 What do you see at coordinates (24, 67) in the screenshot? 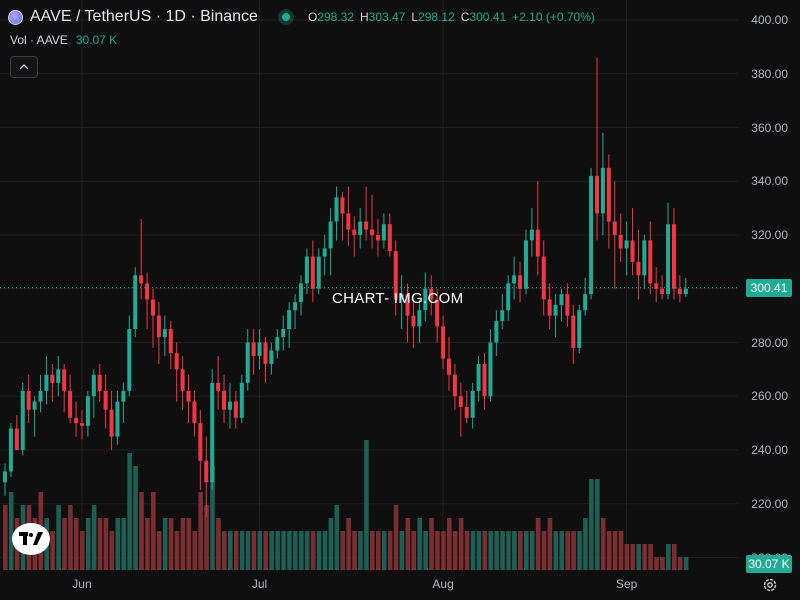
I see `collapse-legend-button` at bounding box center [24, 67].